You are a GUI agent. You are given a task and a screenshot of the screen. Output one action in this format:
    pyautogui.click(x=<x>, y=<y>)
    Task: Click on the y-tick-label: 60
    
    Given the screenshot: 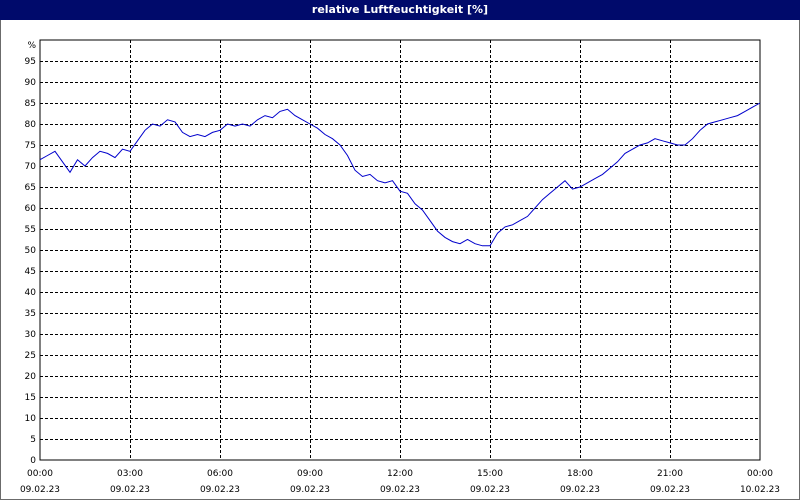 What is the action you would take?
    pyautogui.click(x=31, y=209)
    